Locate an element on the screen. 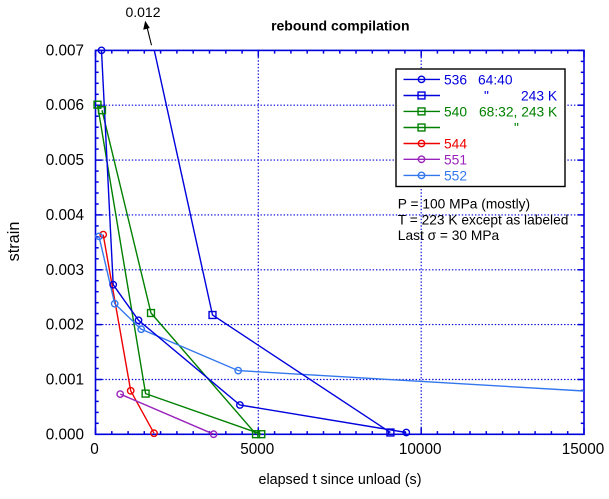 The image size is (609, 499). svg-text: 5000 is located at coordinates (257, 449).